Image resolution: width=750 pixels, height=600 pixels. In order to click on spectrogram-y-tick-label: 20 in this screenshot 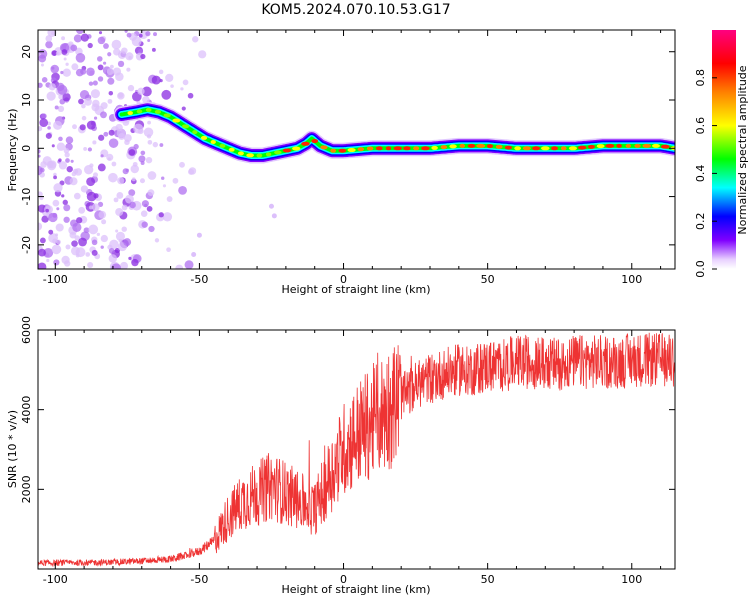, I will do `click(26, 52)`.